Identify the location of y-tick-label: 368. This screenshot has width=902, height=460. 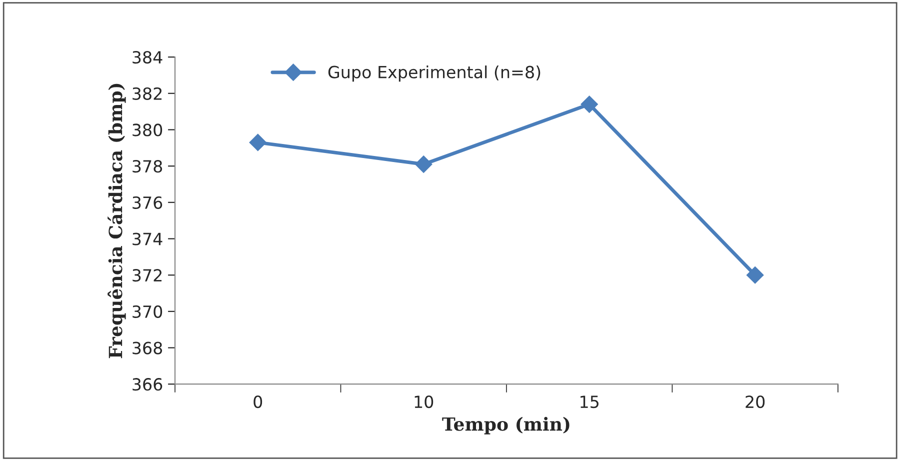
(147, 348).